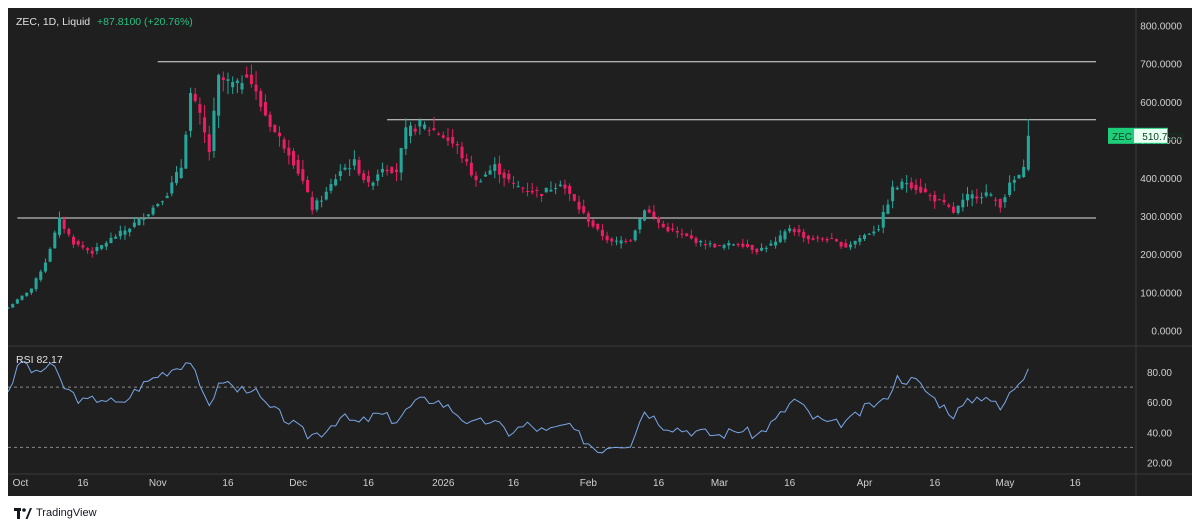  What do you see at coordinates (1161, 217) in the screenshot?
I see `price-tick-label: 300.0000` at bounding box center [1161, 217].